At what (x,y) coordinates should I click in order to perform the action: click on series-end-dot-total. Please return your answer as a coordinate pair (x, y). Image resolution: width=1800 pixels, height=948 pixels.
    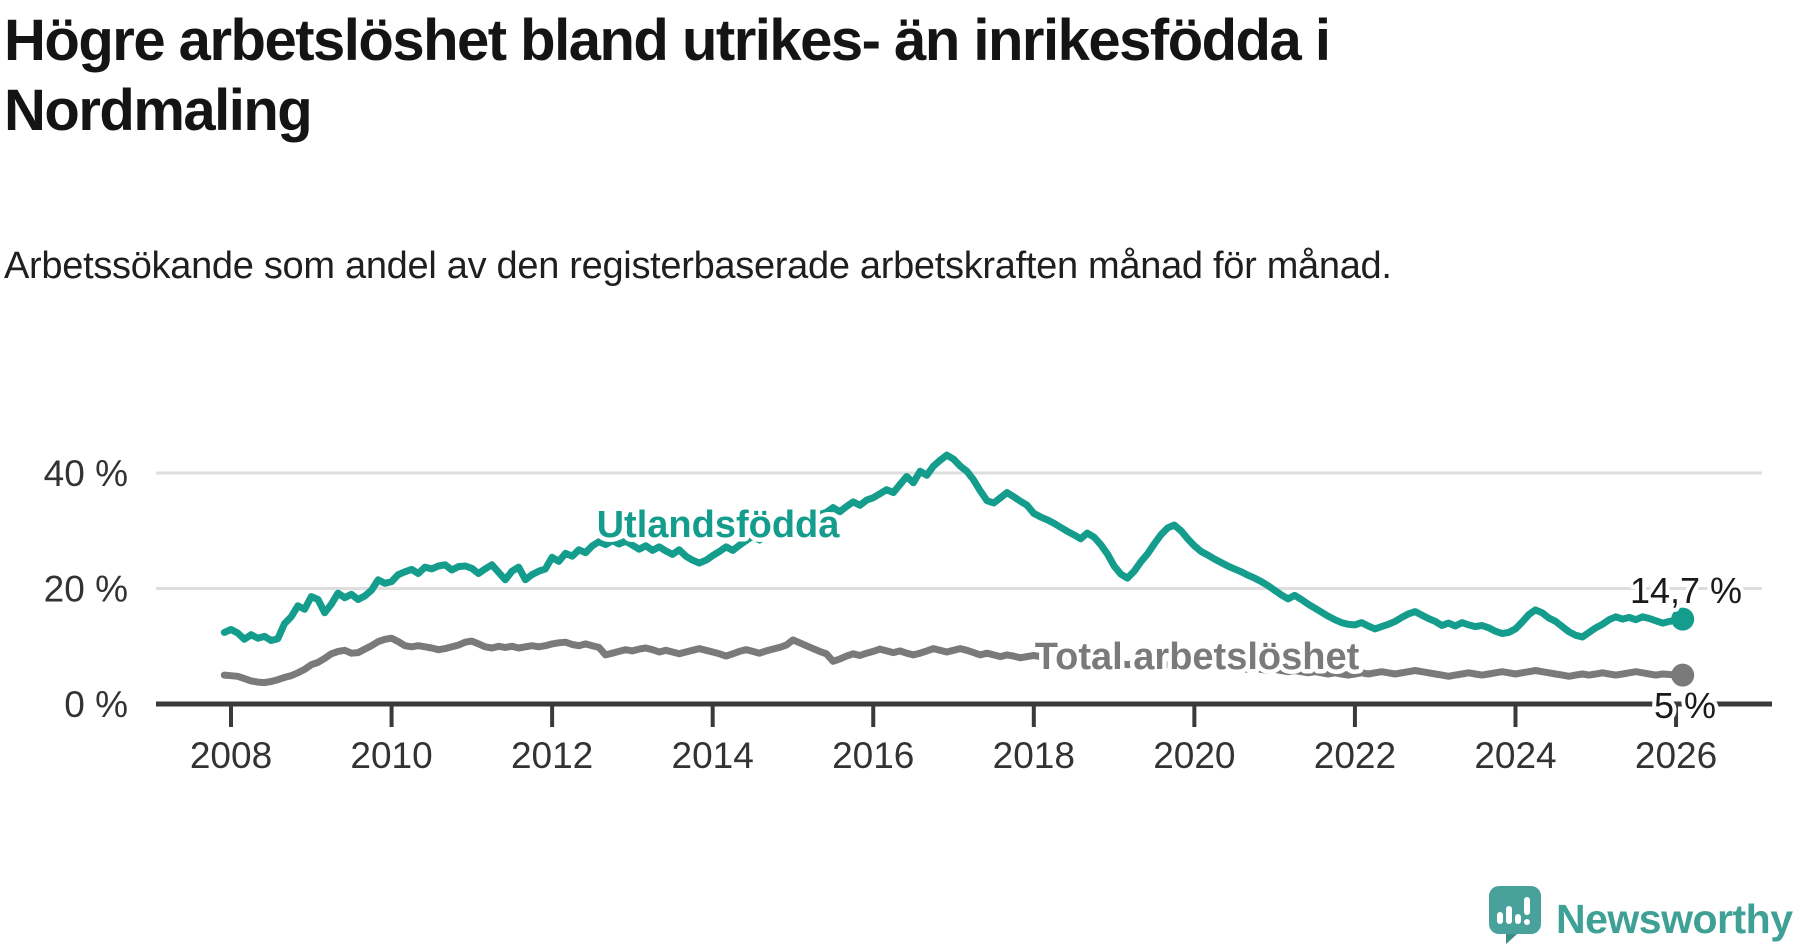
    Looking at the image, I should click on (1683, 675).